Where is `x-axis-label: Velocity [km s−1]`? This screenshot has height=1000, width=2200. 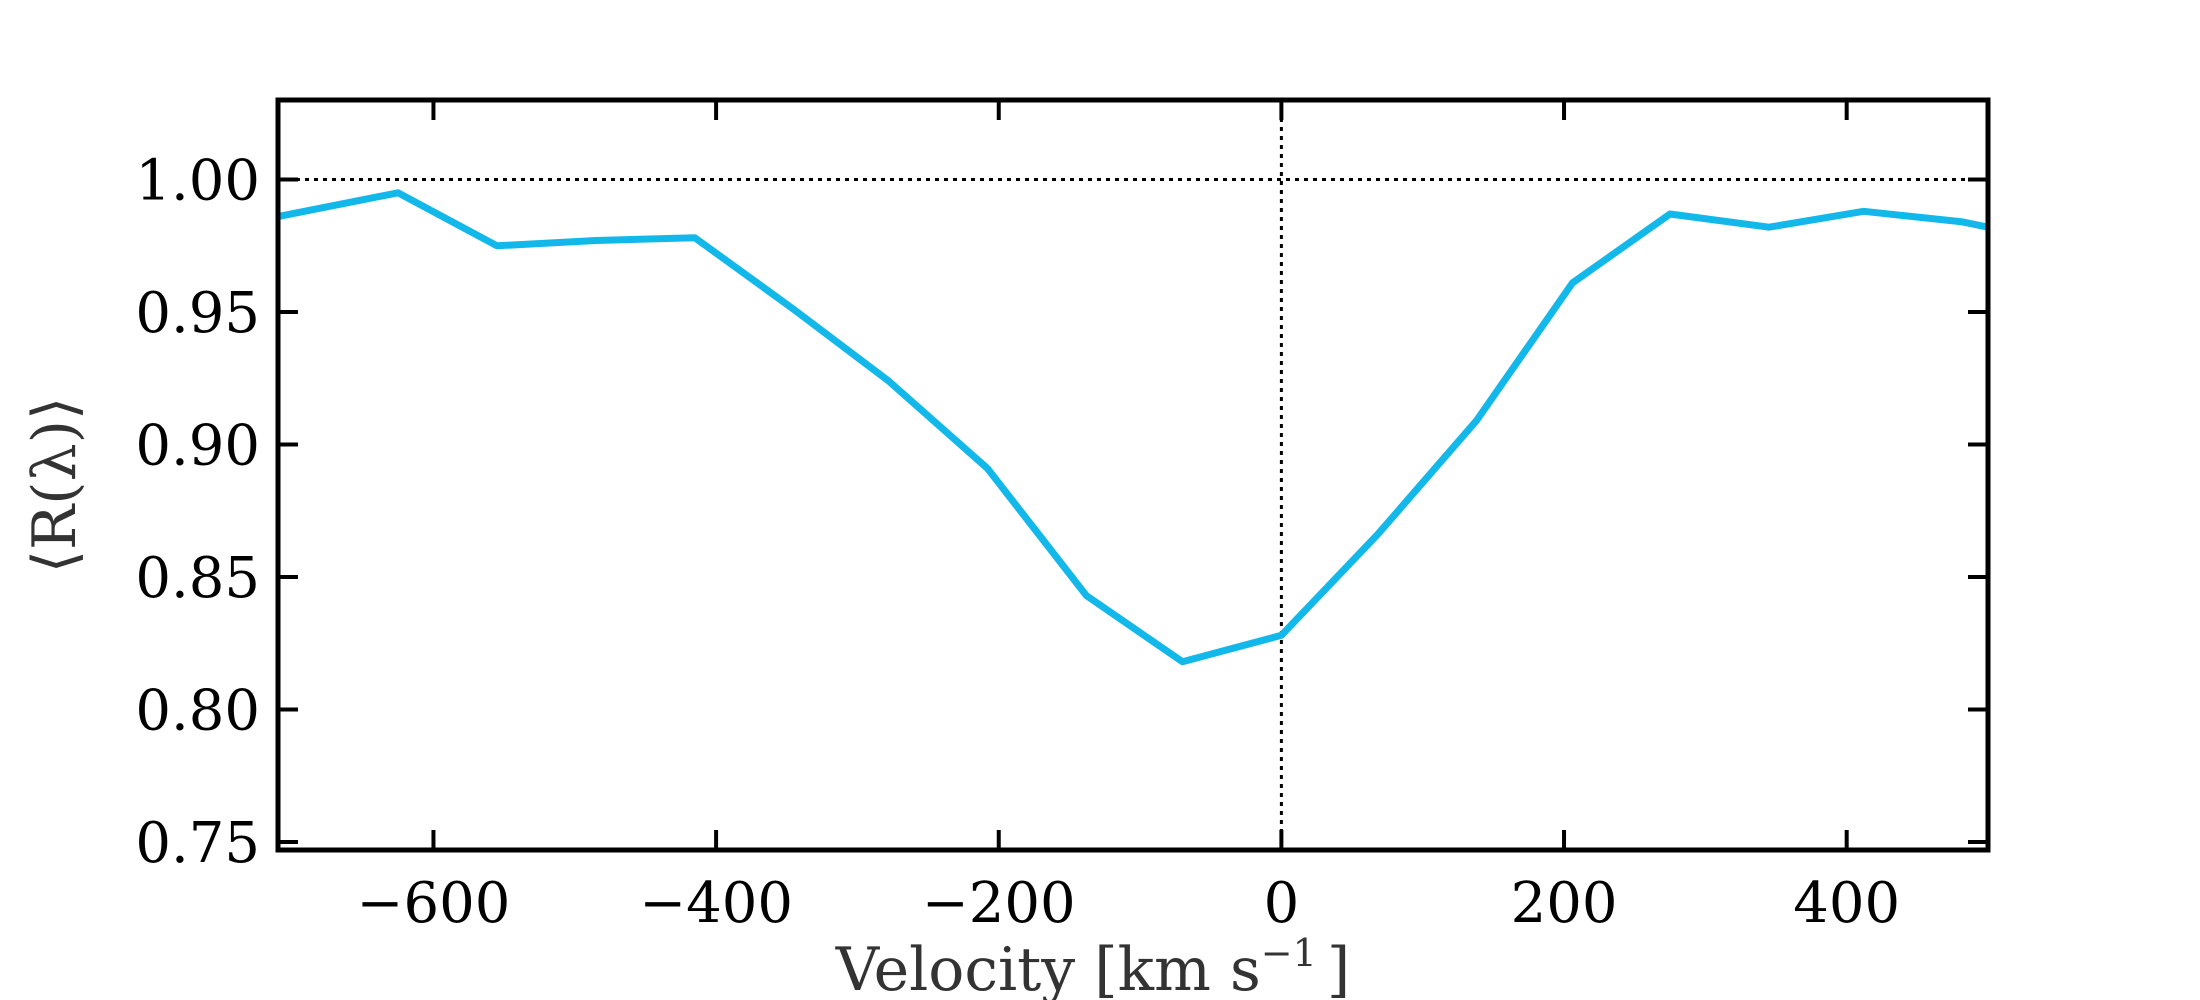
x-axis-label: Velocity [km s−1] is located at coordinates (1093, 965).